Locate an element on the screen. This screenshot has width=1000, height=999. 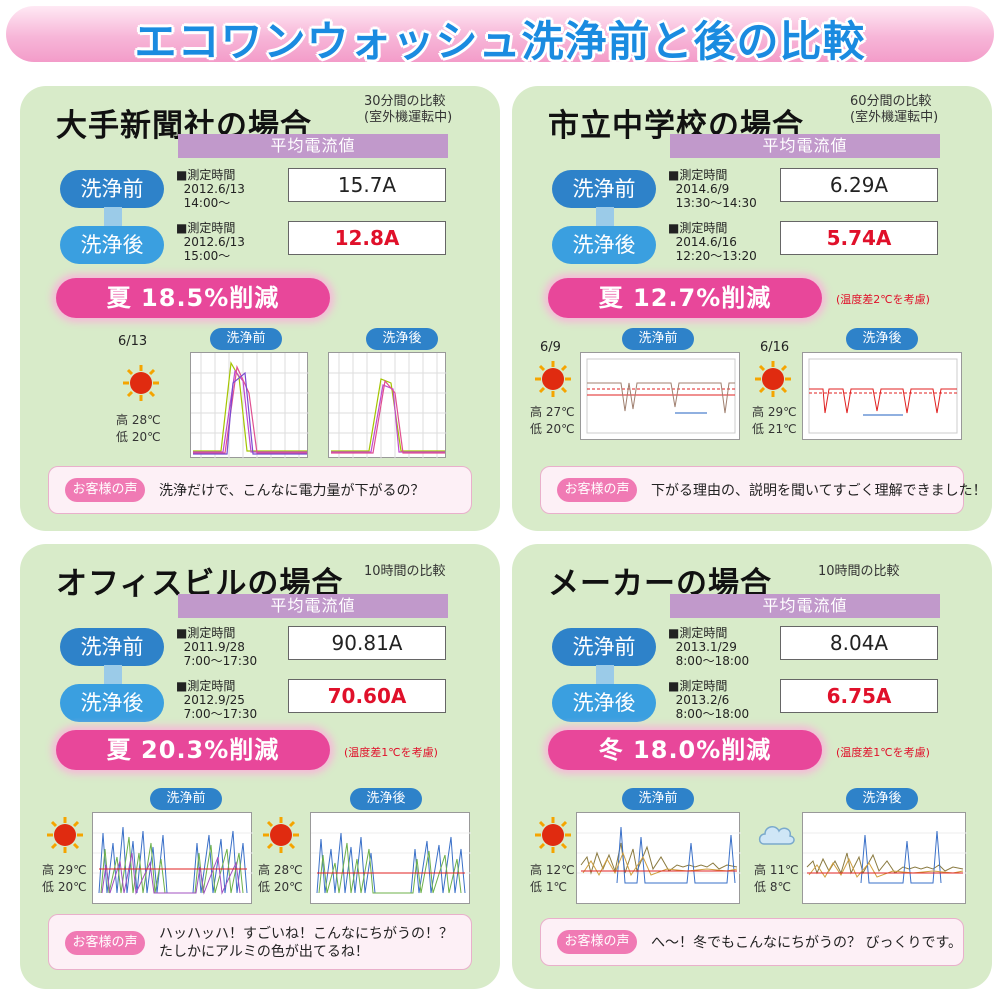
before-value: 15.7A is located at coordinates (367, 185).